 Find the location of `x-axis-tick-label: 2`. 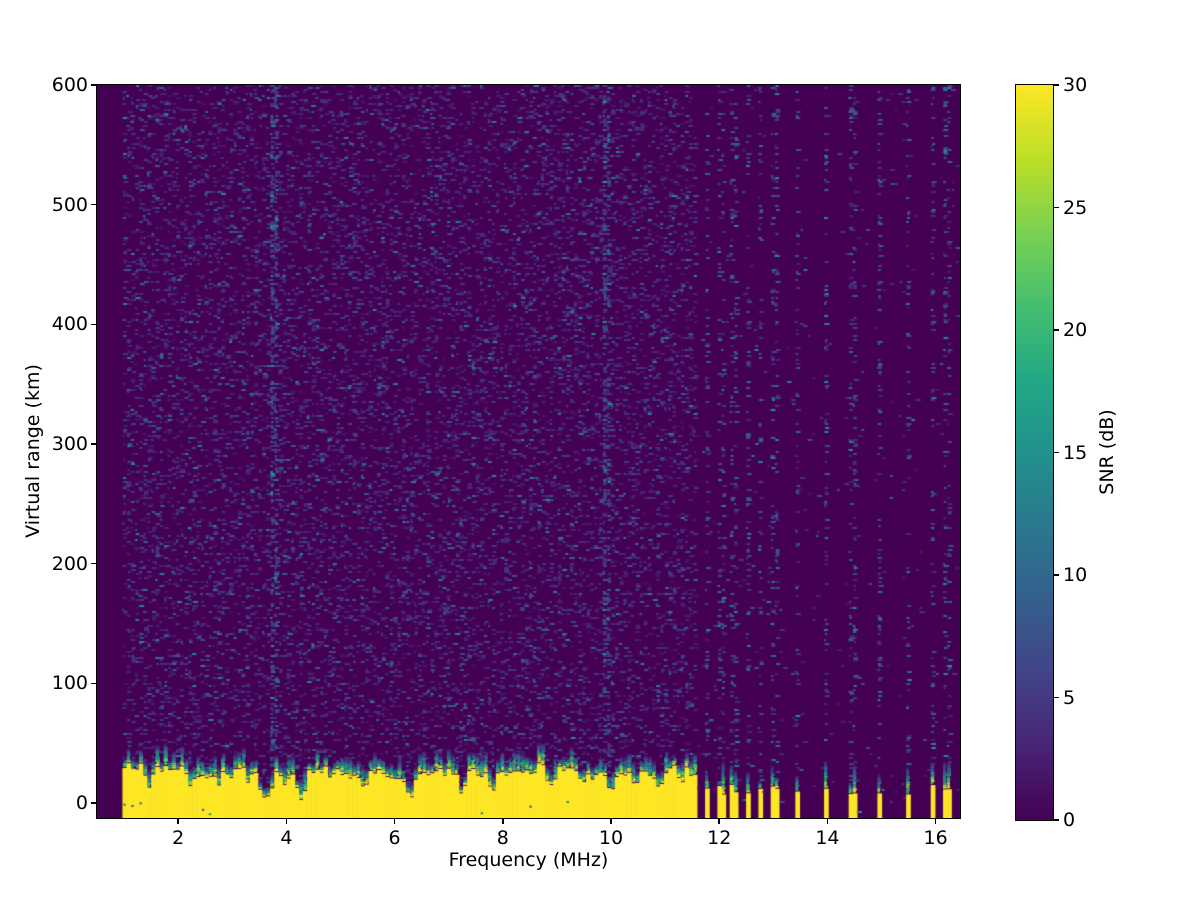

x-axis-tick-label: 2 is located at coordinates (178, 838).